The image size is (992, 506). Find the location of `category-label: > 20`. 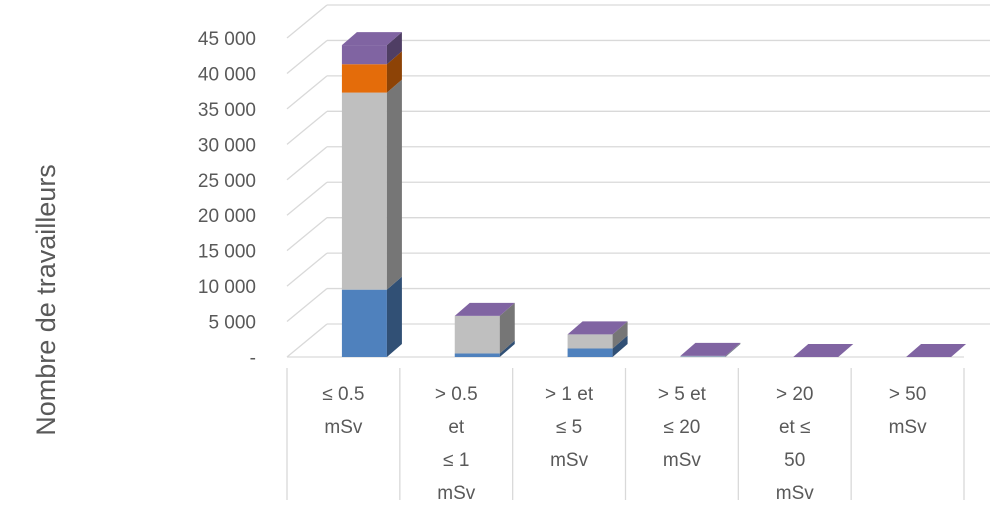

category-label: > 20 is located at coordinates (795, 394).